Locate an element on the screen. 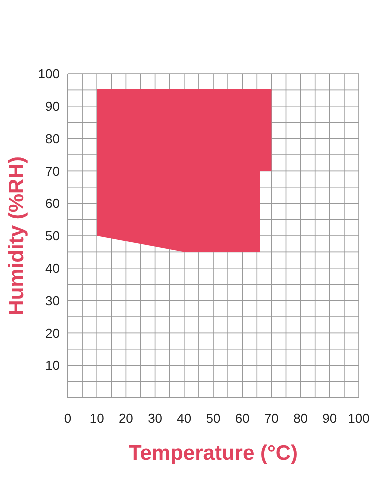 The height and width of the screenshot is (492, 381). y-tick-label: 80 is located at coordinates (53, 138).